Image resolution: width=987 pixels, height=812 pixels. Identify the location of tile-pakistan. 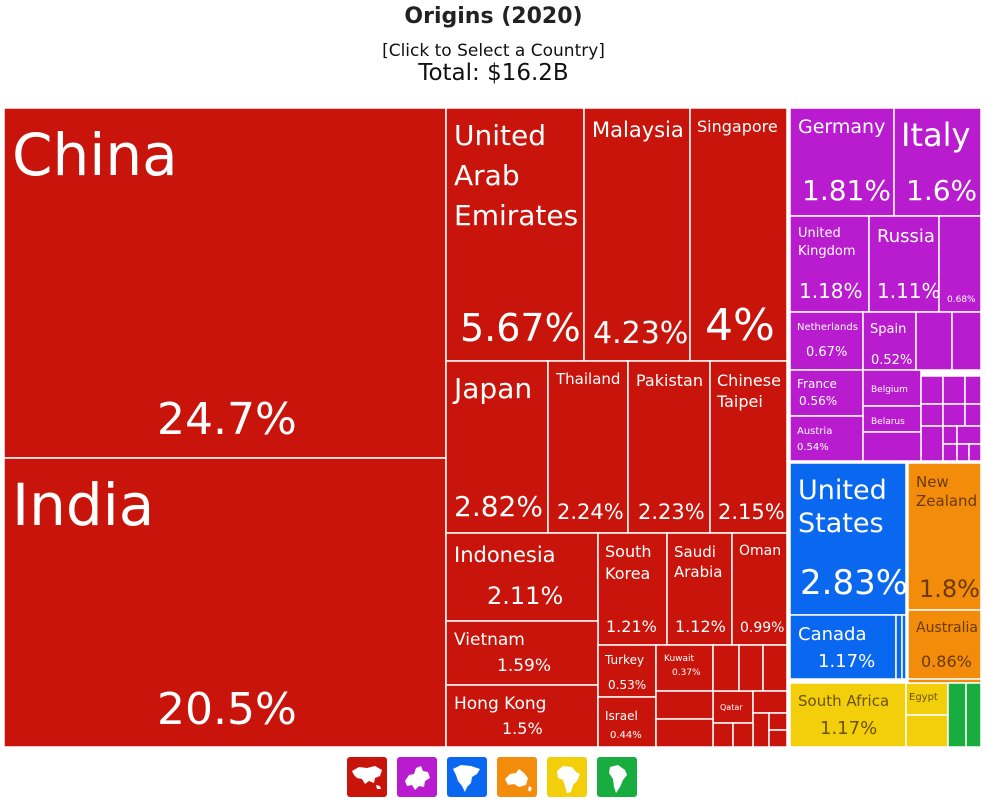
(669, 447).